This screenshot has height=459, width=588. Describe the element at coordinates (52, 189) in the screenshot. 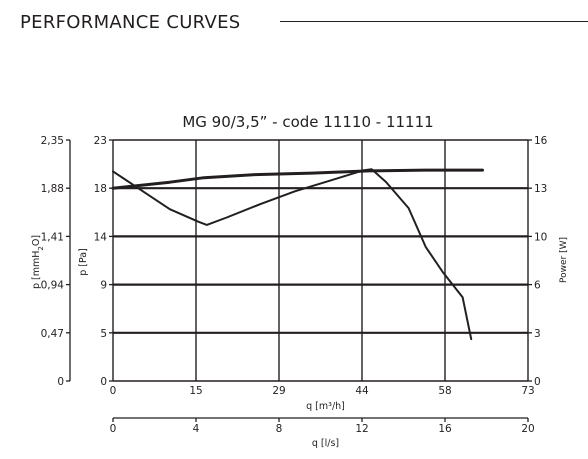

I see `mmh2o-tick-label: 1,88` at that location.